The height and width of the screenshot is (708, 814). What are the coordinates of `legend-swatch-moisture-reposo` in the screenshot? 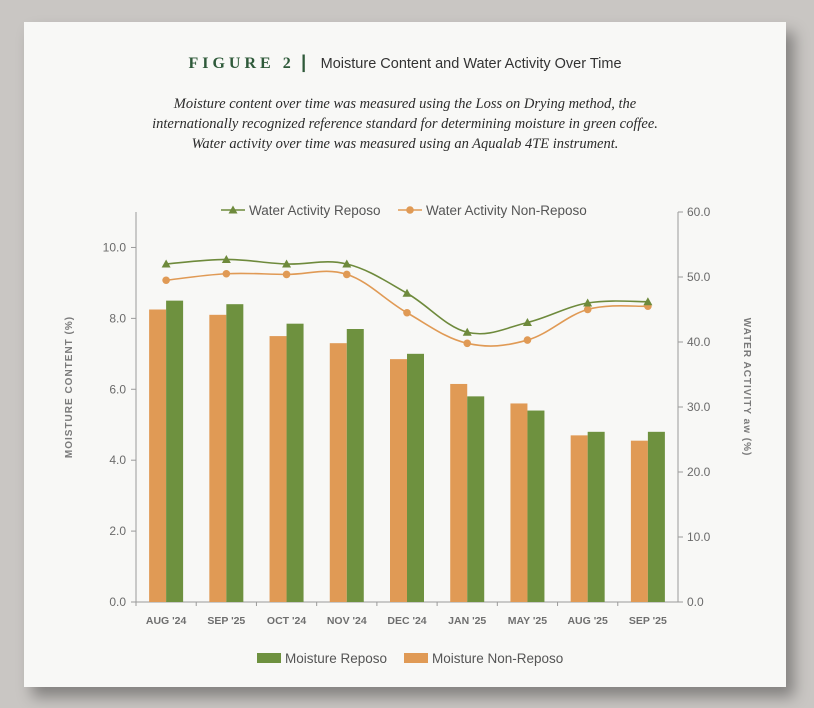 It's located at (269, 658).